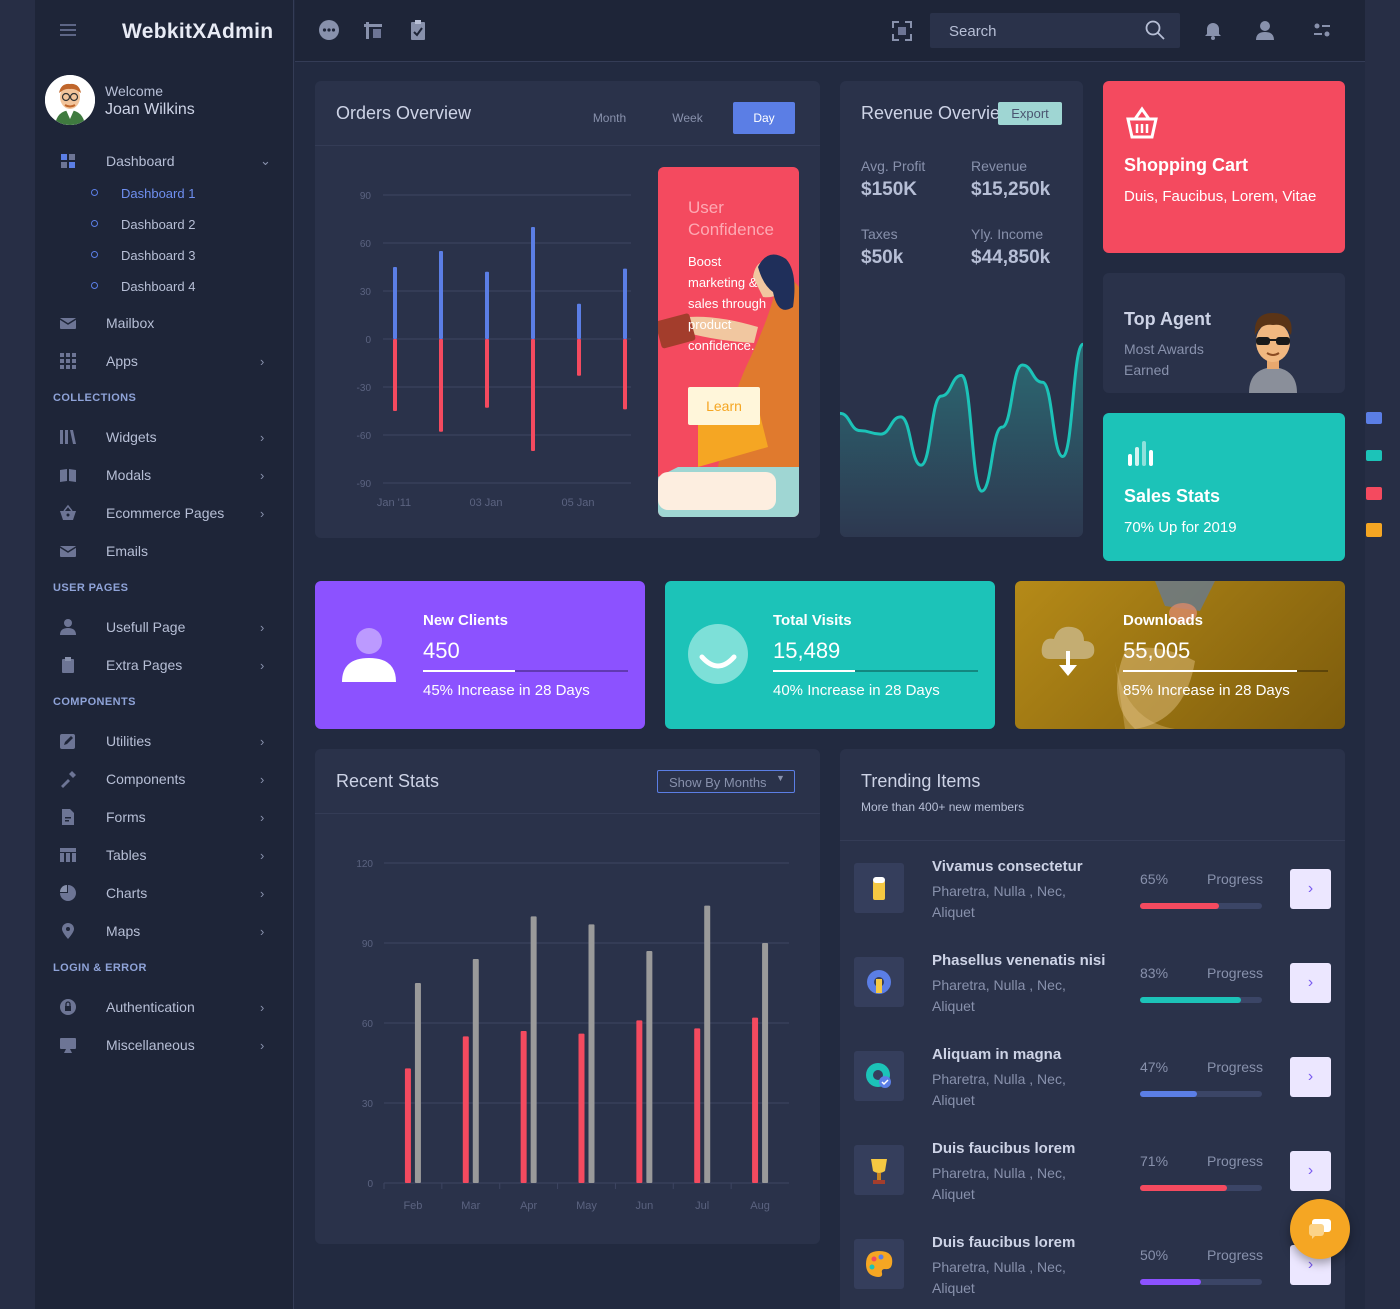  I want to click on search-icon, so click(1155, 30).